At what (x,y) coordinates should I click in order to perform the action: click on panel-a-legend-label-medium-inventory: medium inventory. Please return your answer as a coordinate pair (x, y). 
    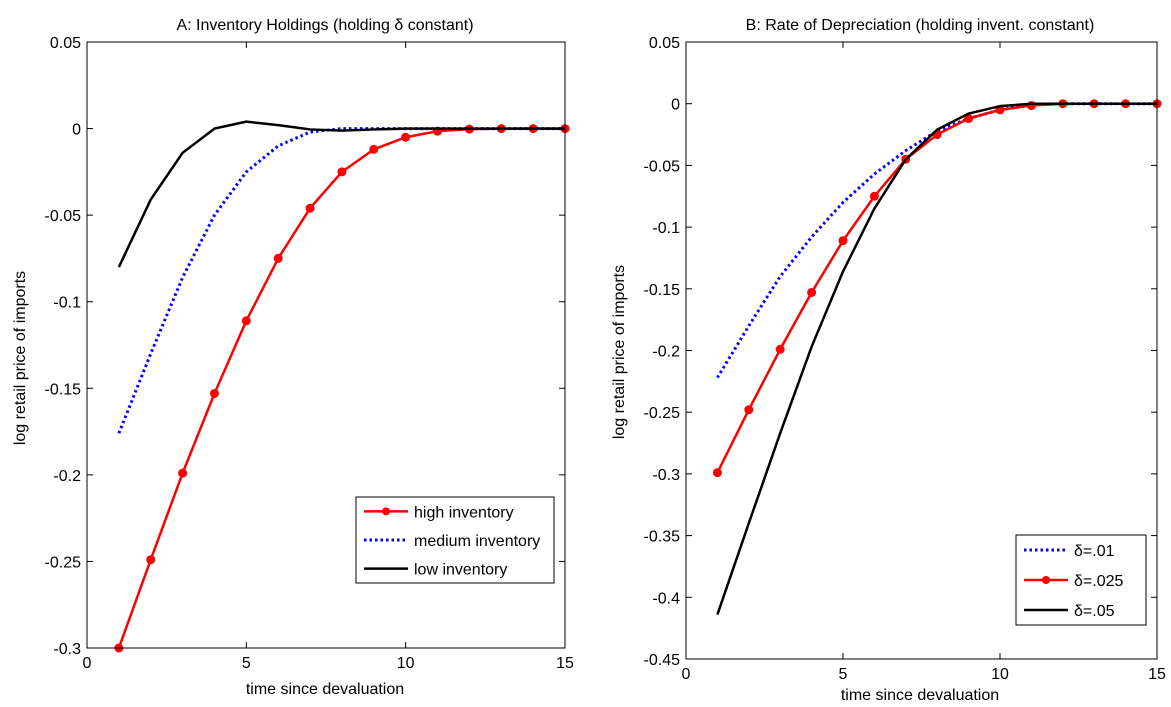
    Looking at the image, I should click on (477, 541).